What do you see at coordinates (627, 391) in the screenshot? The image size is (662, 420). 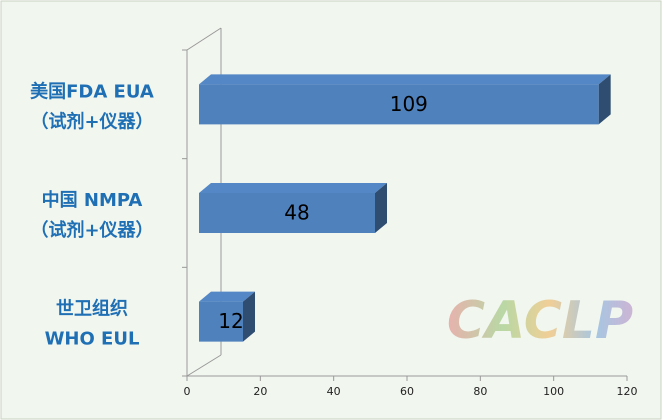 I see `x-tick-label: 120` at bounding box center [627, 391].